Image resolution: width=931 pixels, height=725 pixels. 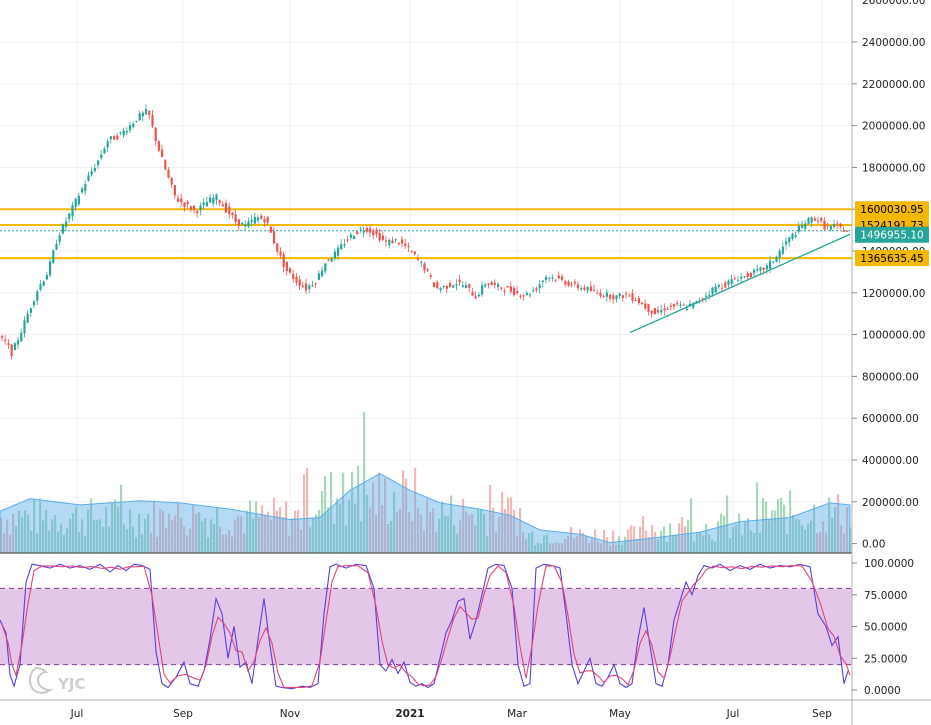 What do you see at coordinates (740, 283) in the screenshot?
I see `trendline` at bounding box center [740, 283].